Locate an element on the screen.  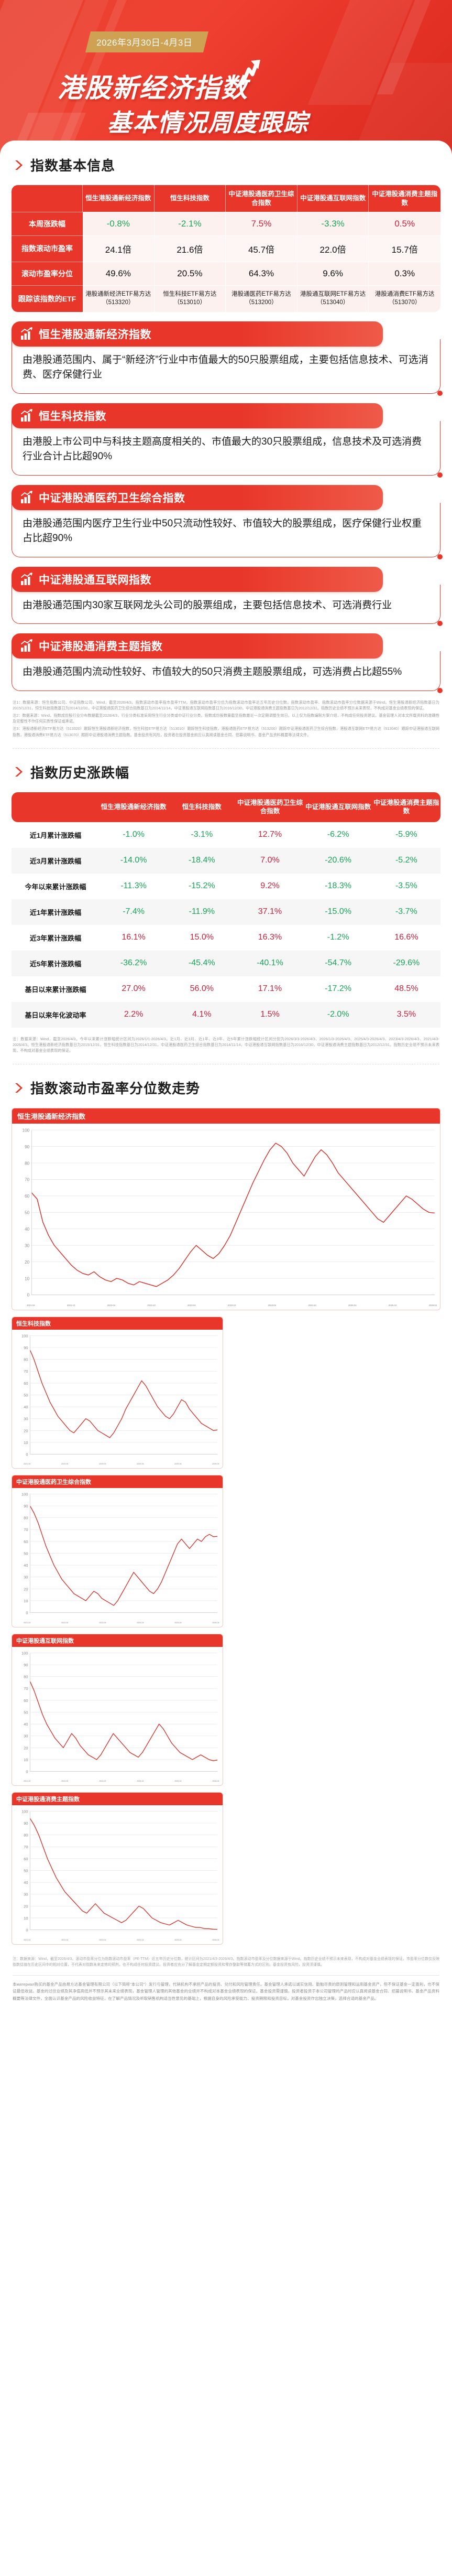
etf-cell: 港股通消费ETF易方达（513070） is located at coordinates (404, 298).